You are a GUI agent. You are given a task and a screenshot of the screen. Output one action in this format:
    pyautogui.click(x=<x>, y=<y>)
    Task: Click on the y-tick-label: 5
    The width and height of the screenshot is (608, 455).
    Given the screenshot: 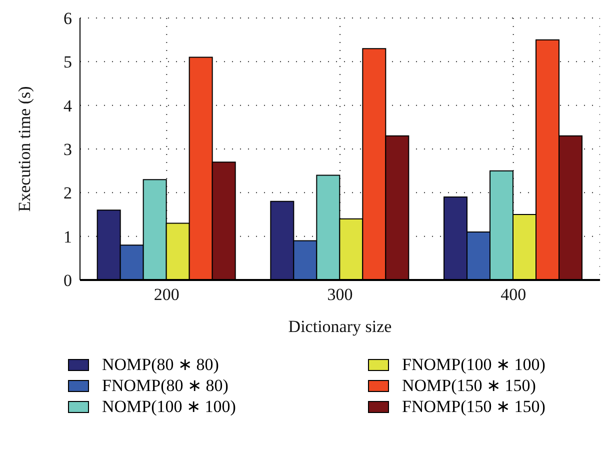 What is the action you would take?
    pyautogui.click(x=68, y=62)
    